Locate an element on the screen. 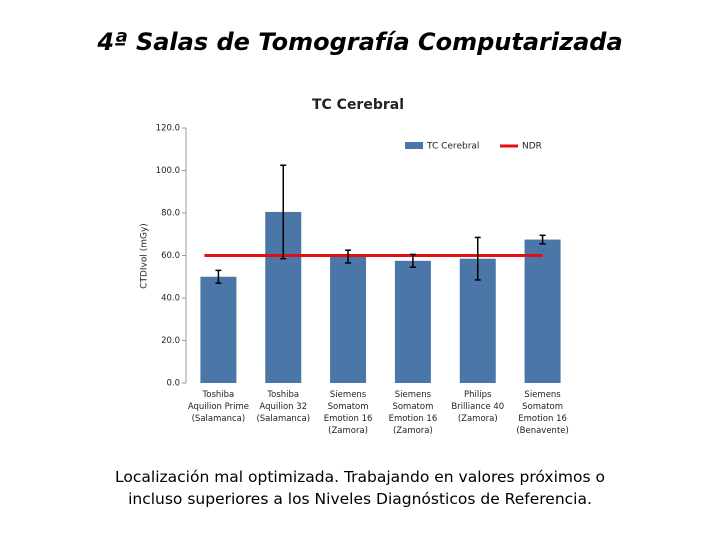 The image size is (720, 540). y-tick-label: 80.0 is located at coordinates (170, 214).